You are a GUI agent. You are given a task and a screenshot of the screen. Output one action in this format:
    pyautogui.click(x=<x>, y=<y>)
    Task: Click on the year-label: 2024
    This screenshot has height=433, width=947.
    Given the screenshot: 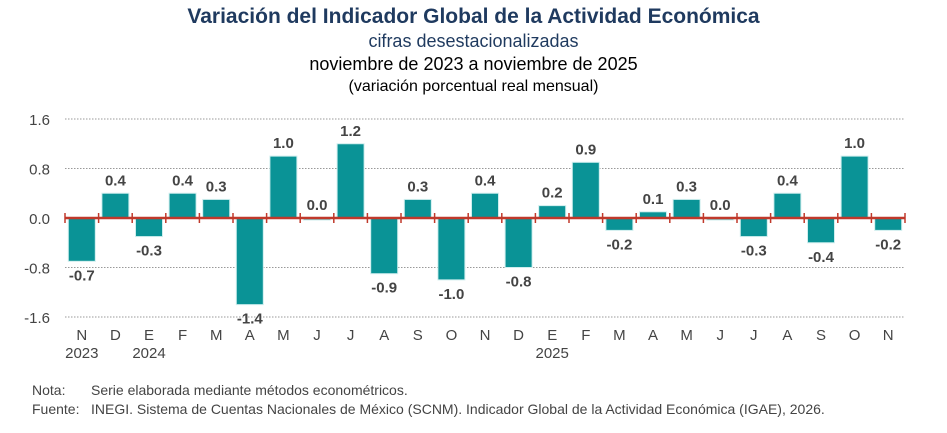 What is the action you would take?
    pyautogui.click(x=148, y=353)
    